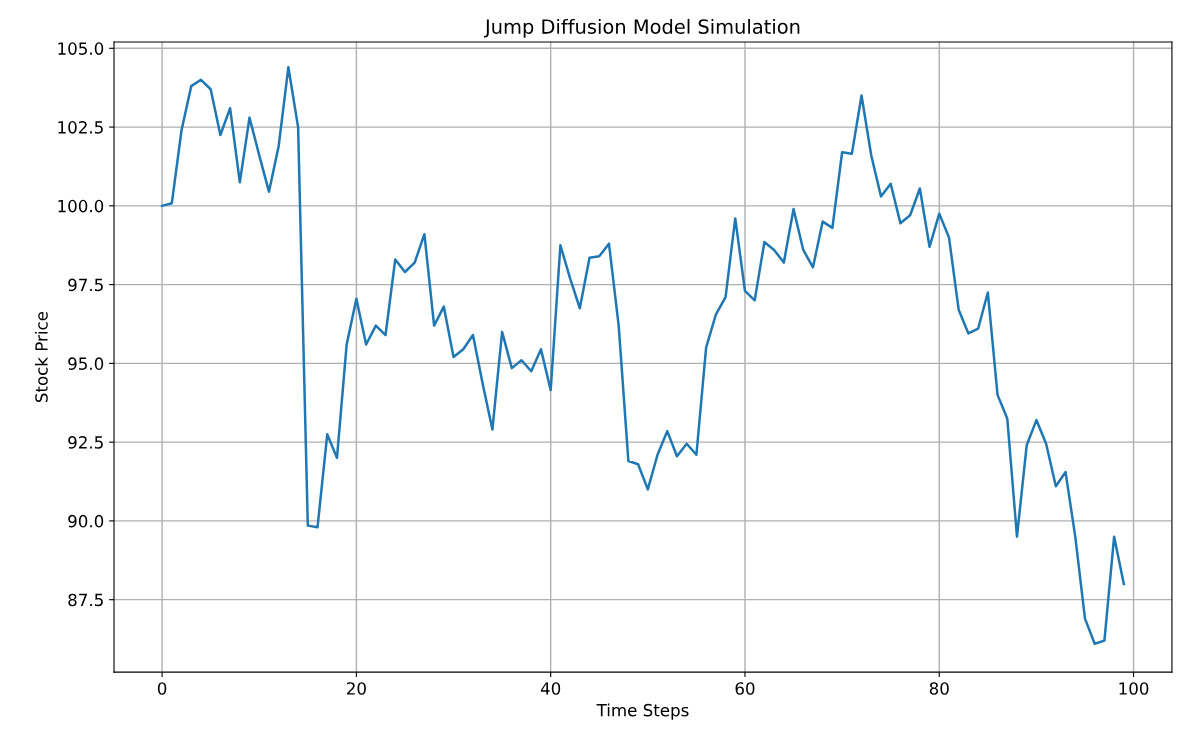 Image resolution: width=1179 pixels, height=737 pixels. Describe the element at coordinates (86, 363) in the screenshot. I see `y-tick-label: 95.0` at that location.